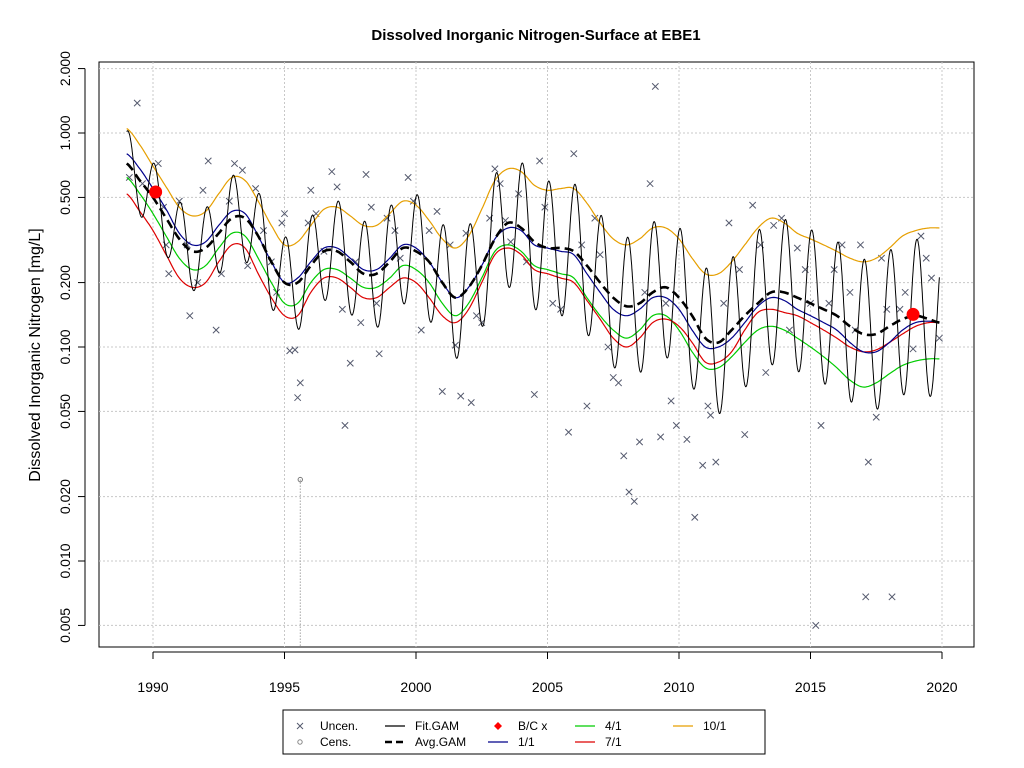 This screenshot has height=768, width=1024. I want to click on legend-swatch-bc, so click(498, 726).